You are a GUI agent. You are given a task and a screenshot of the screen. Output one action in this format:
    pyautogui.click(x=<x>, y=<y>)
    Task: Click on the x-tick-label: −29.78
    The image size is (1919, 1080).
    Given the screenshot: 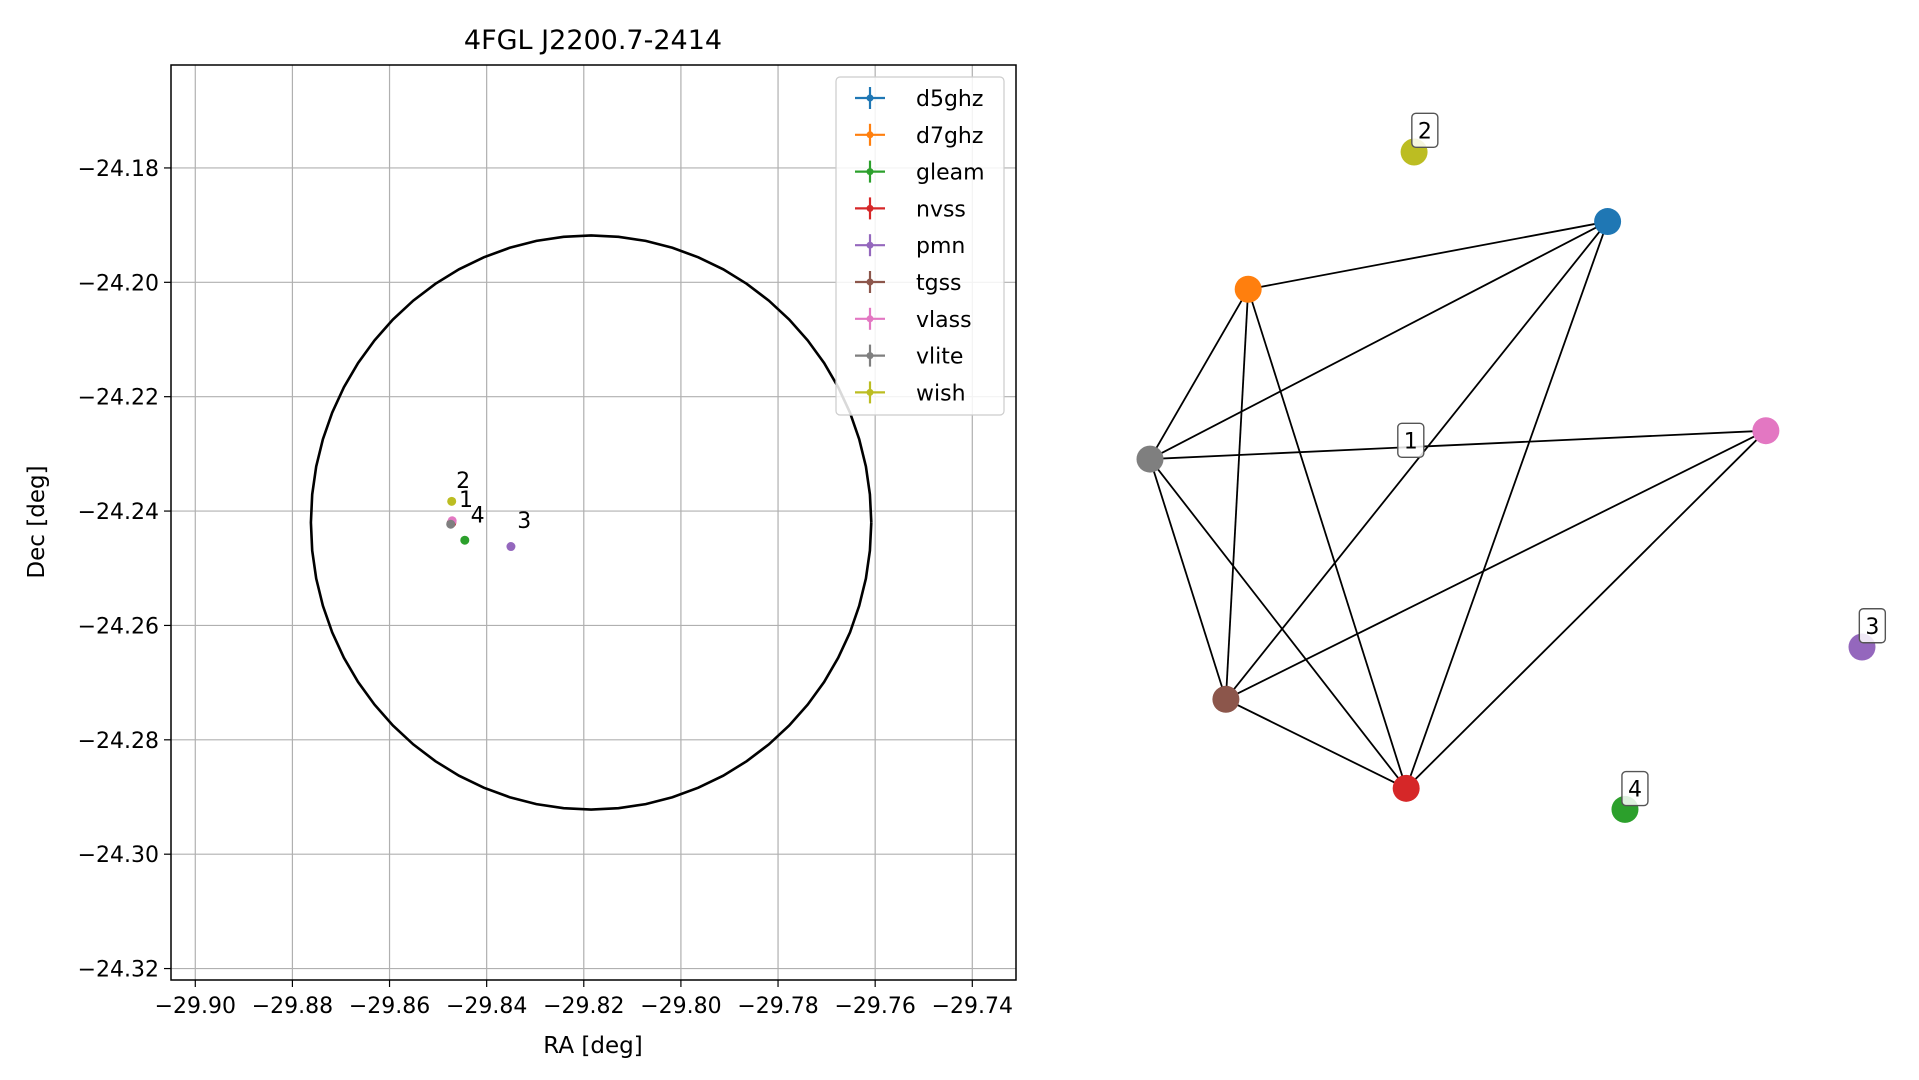 What is the action you would take?
    pyautogui.click(x=777, y=1006)
    